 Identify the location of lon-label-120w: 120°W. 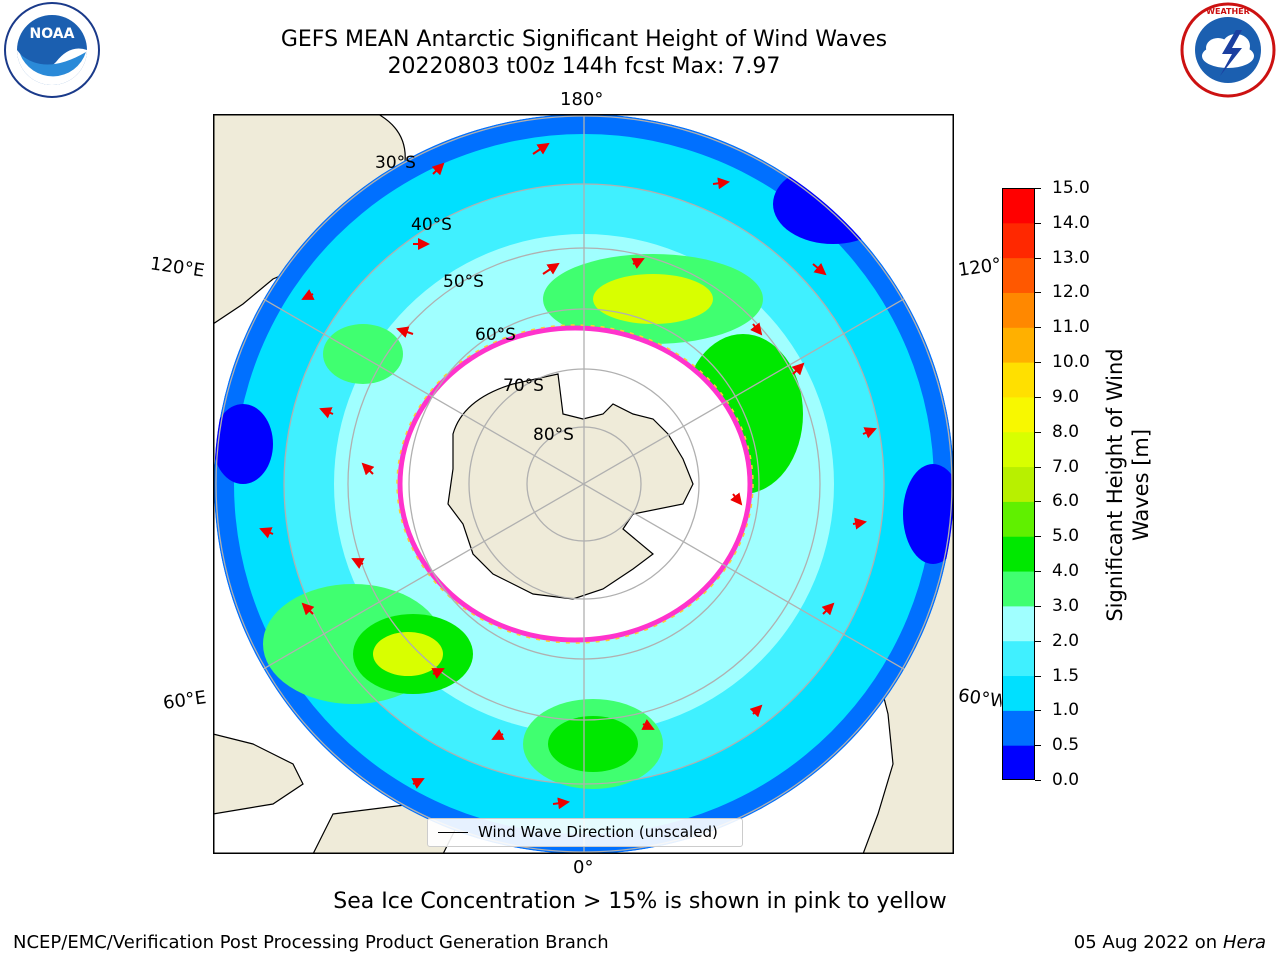
(980, 267).